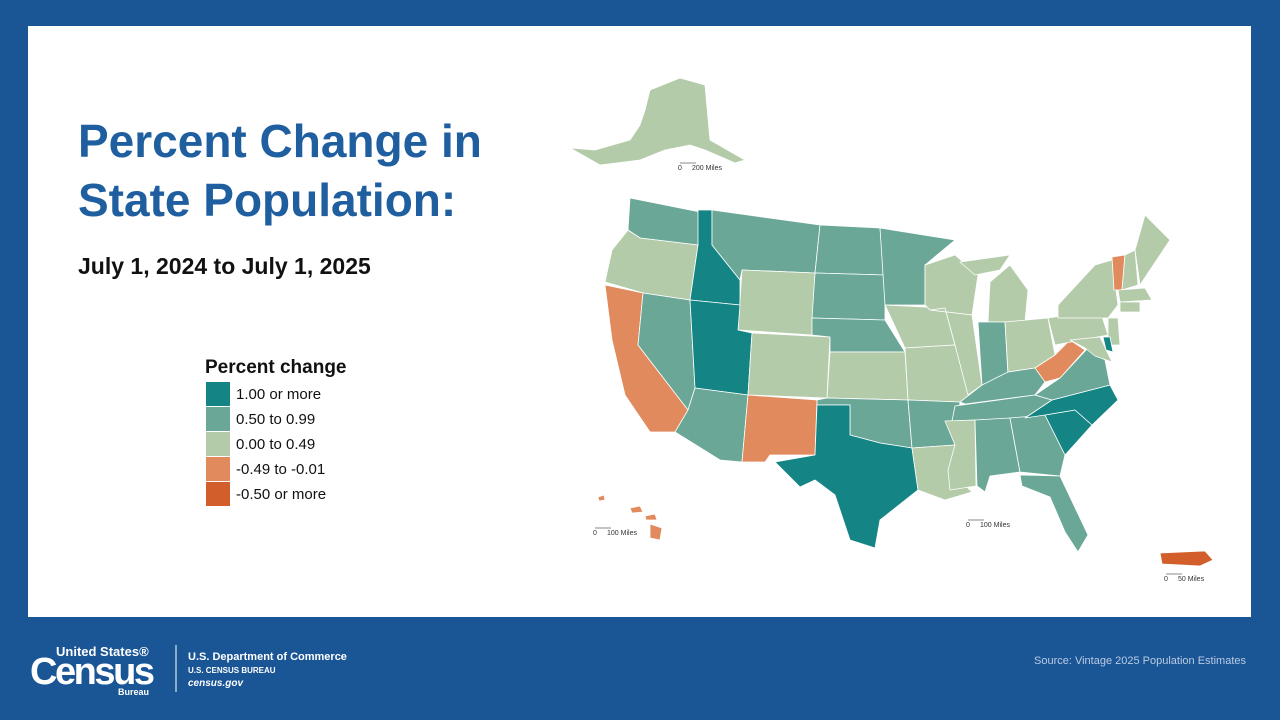  What do you see at coordinates (232, 670) in the screenshot?
I see `bureau: U.S. CENSUS BUREAU` at bounding box center [232, 670].